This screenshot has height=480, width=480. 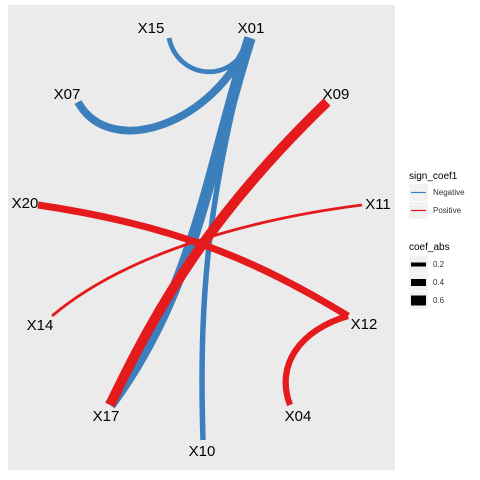 What do you see at coordinates (439, 282) in the screenshot?
I see `legend-size-label-0.4: 0.4` at bounding box center [439, 282].